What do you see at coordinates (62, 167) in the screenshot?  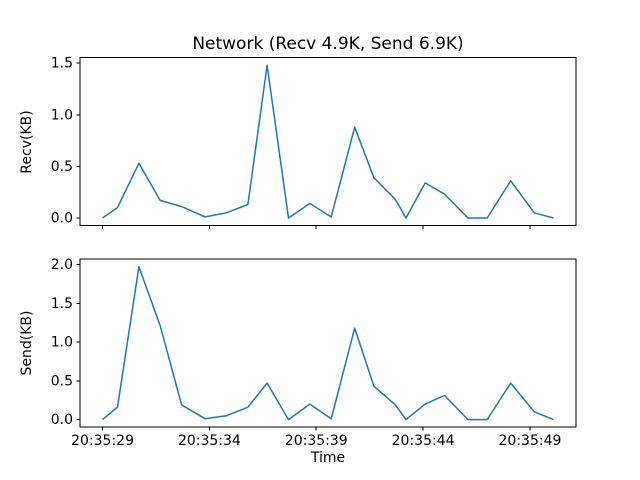 I see `recv-y-tick-label: 0.5` at bounding box center [62, 167].